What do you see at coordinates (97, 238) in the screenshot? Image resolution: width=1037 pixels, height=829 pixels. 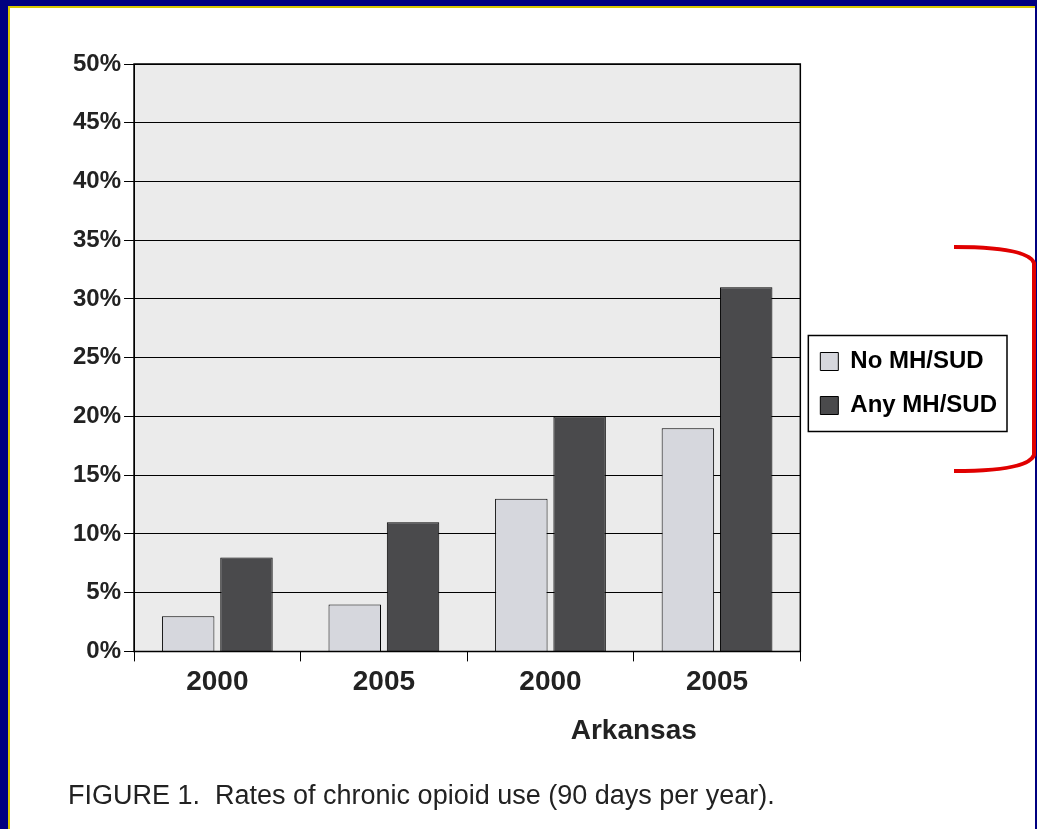 I see `y-tick-label: 35%` at bounding box center [97, 238].